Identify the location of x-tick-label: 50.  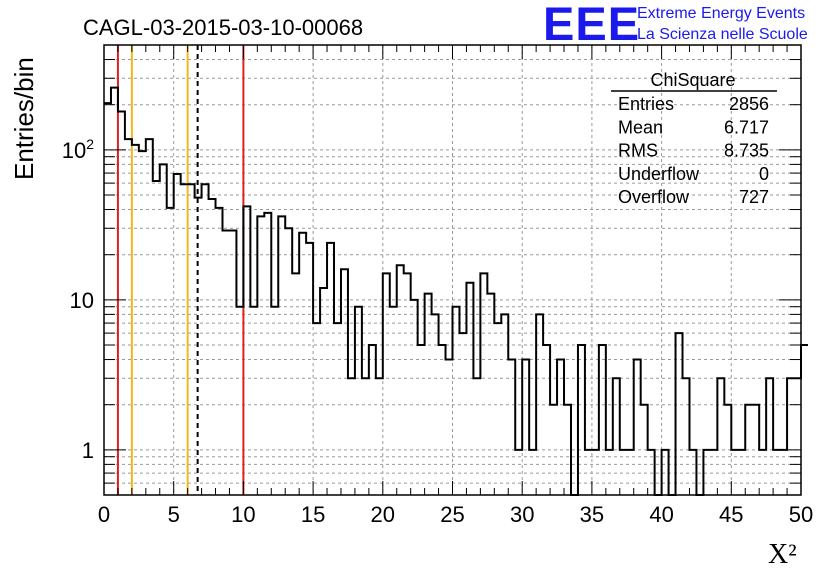
(801, 514).